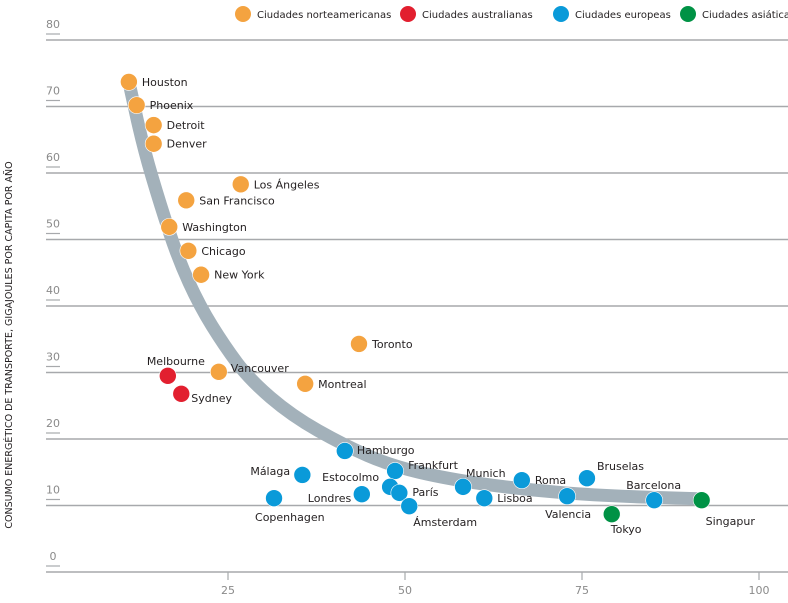 Image resolution: width=788 pixels, height=603 pixels. Describe the element at coordinates (342, 384) in the screenshot. I see `point-label: Montreal` at that location.